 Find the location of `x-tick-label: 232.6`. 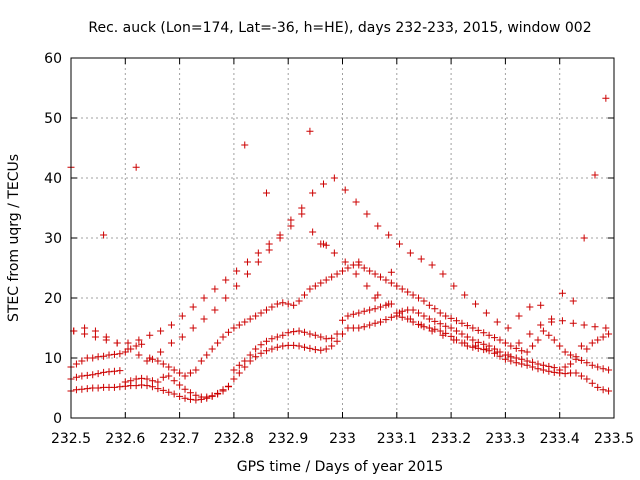

x-tick-label: 232.6 is located at coordinates (125, 439).